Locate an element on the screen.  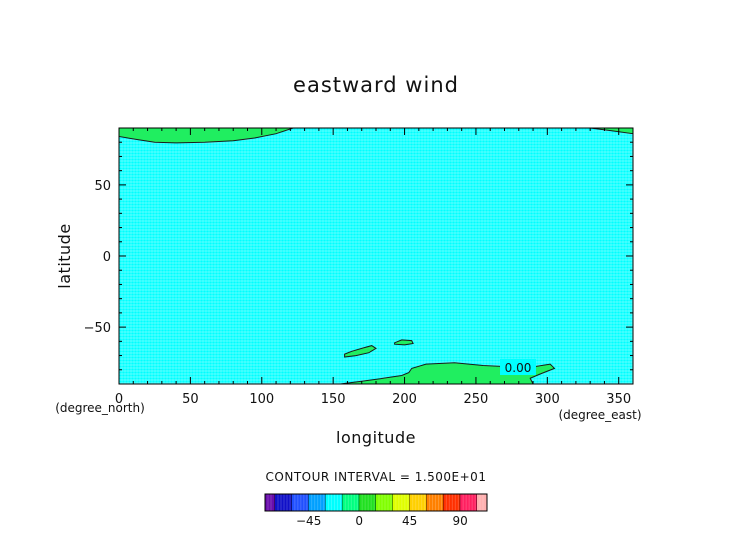
x-tick-label: 300 is located at coordinates (547, 399).